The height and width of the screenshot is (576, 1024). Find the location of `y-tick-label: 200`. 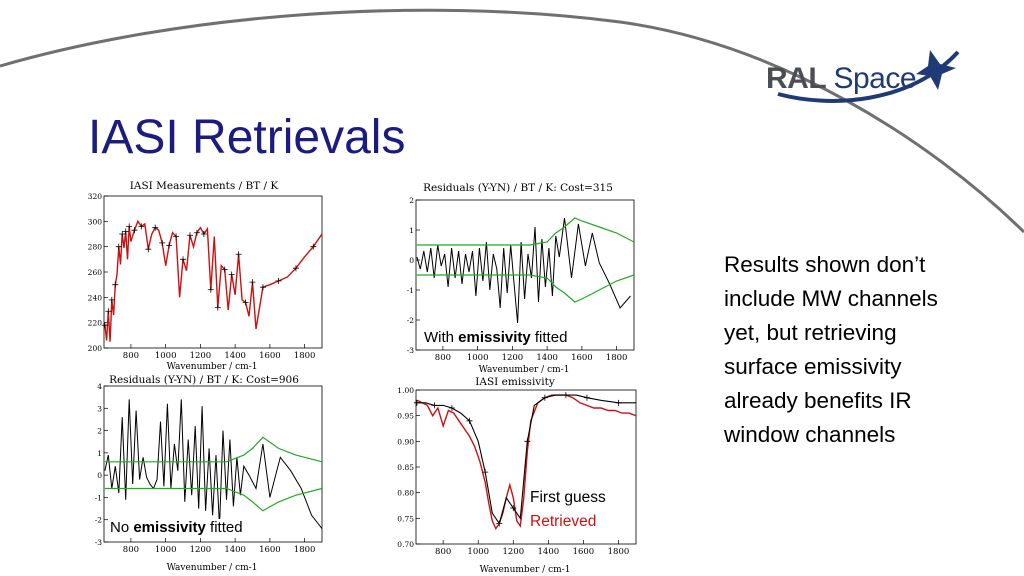

y-tick-label: 200 is located at coordinates (95, 348).